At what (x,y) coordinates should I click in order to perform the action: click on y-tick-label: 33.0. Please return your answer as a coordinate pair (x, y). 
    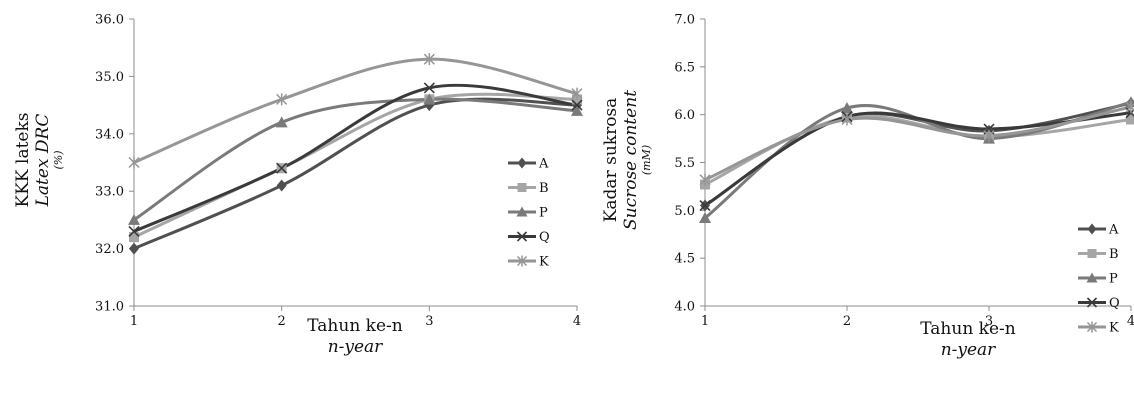
    Looking at the image, I should click on (109, 192).